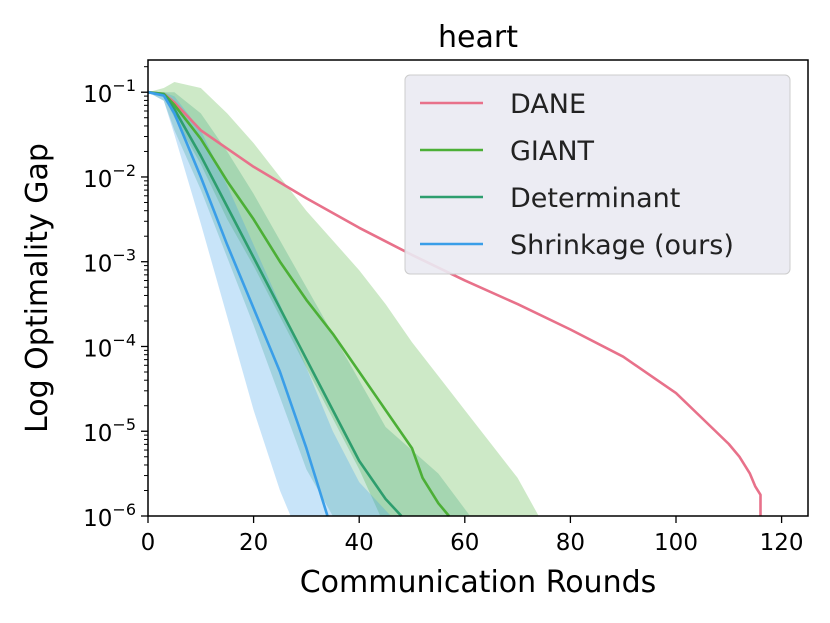 The width and height of the screenshot is (830, 623). Describe the element at coordinates (570, 543) in the screenshot. I see `x-tick-label: 80` at that location.